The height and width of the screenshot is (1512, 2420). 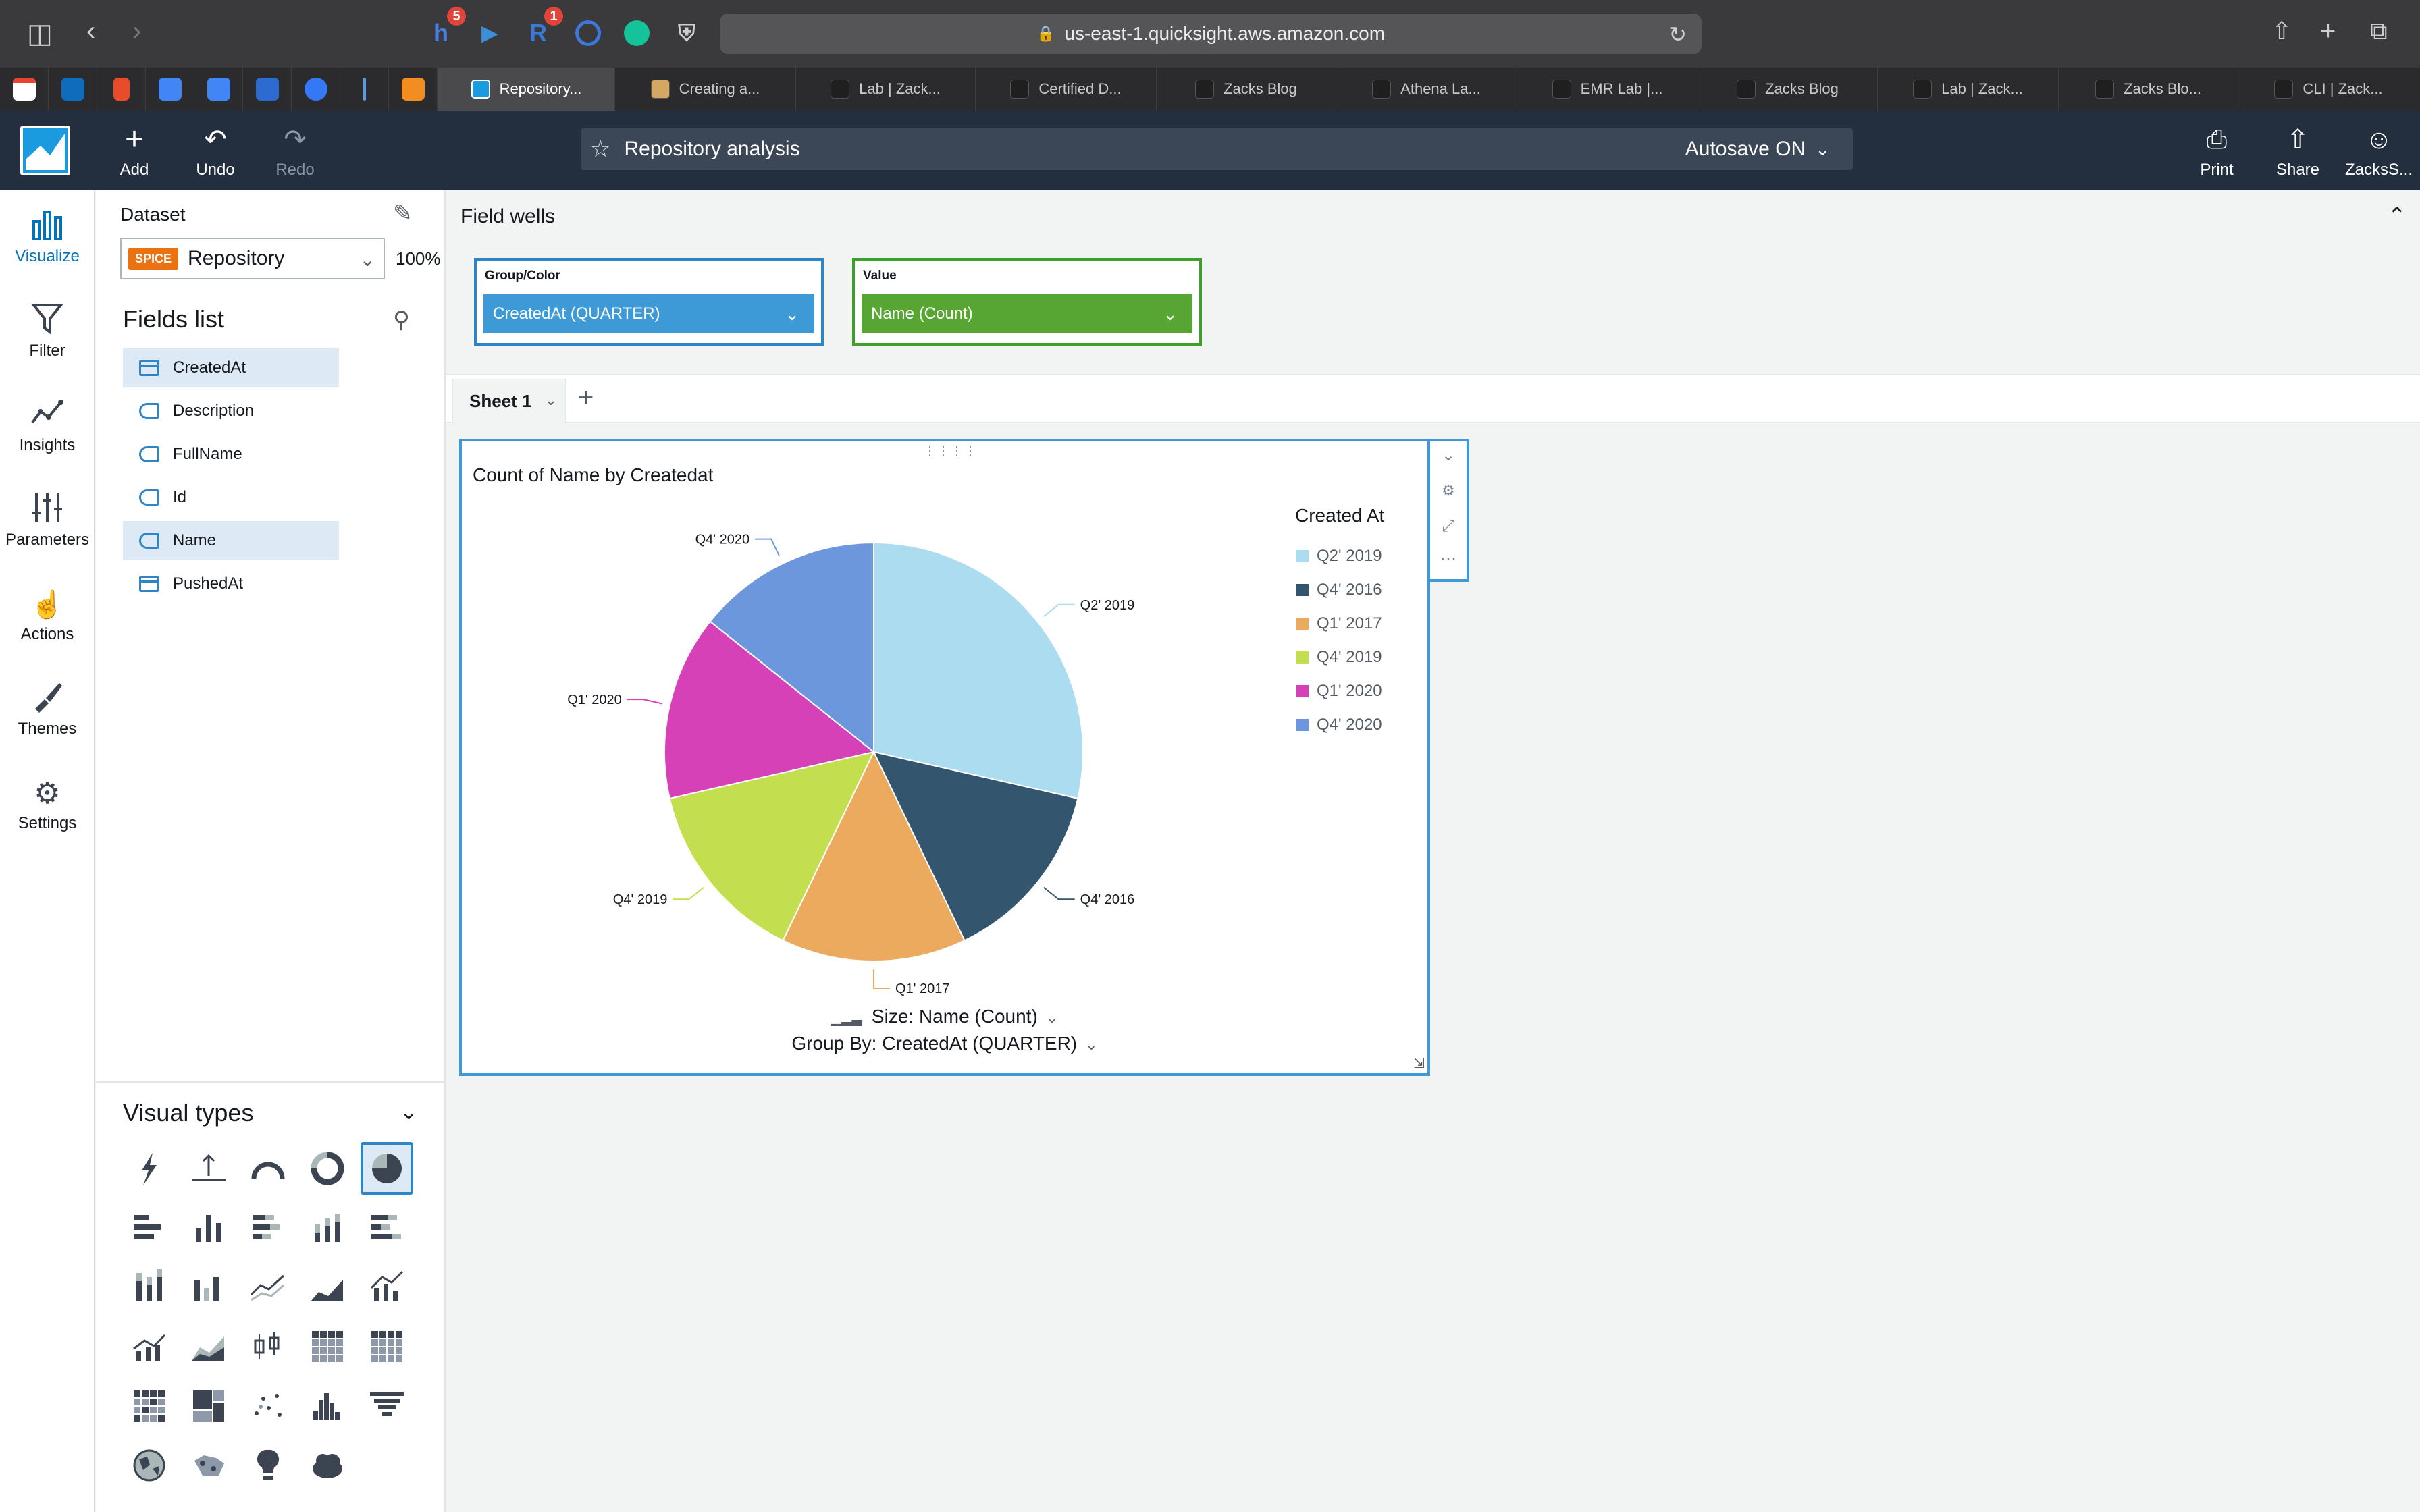 What do you see at coordinates (364, 89) in the screenshot?
I see `pinned-tab-arrow` at bounding box center [364, 89].